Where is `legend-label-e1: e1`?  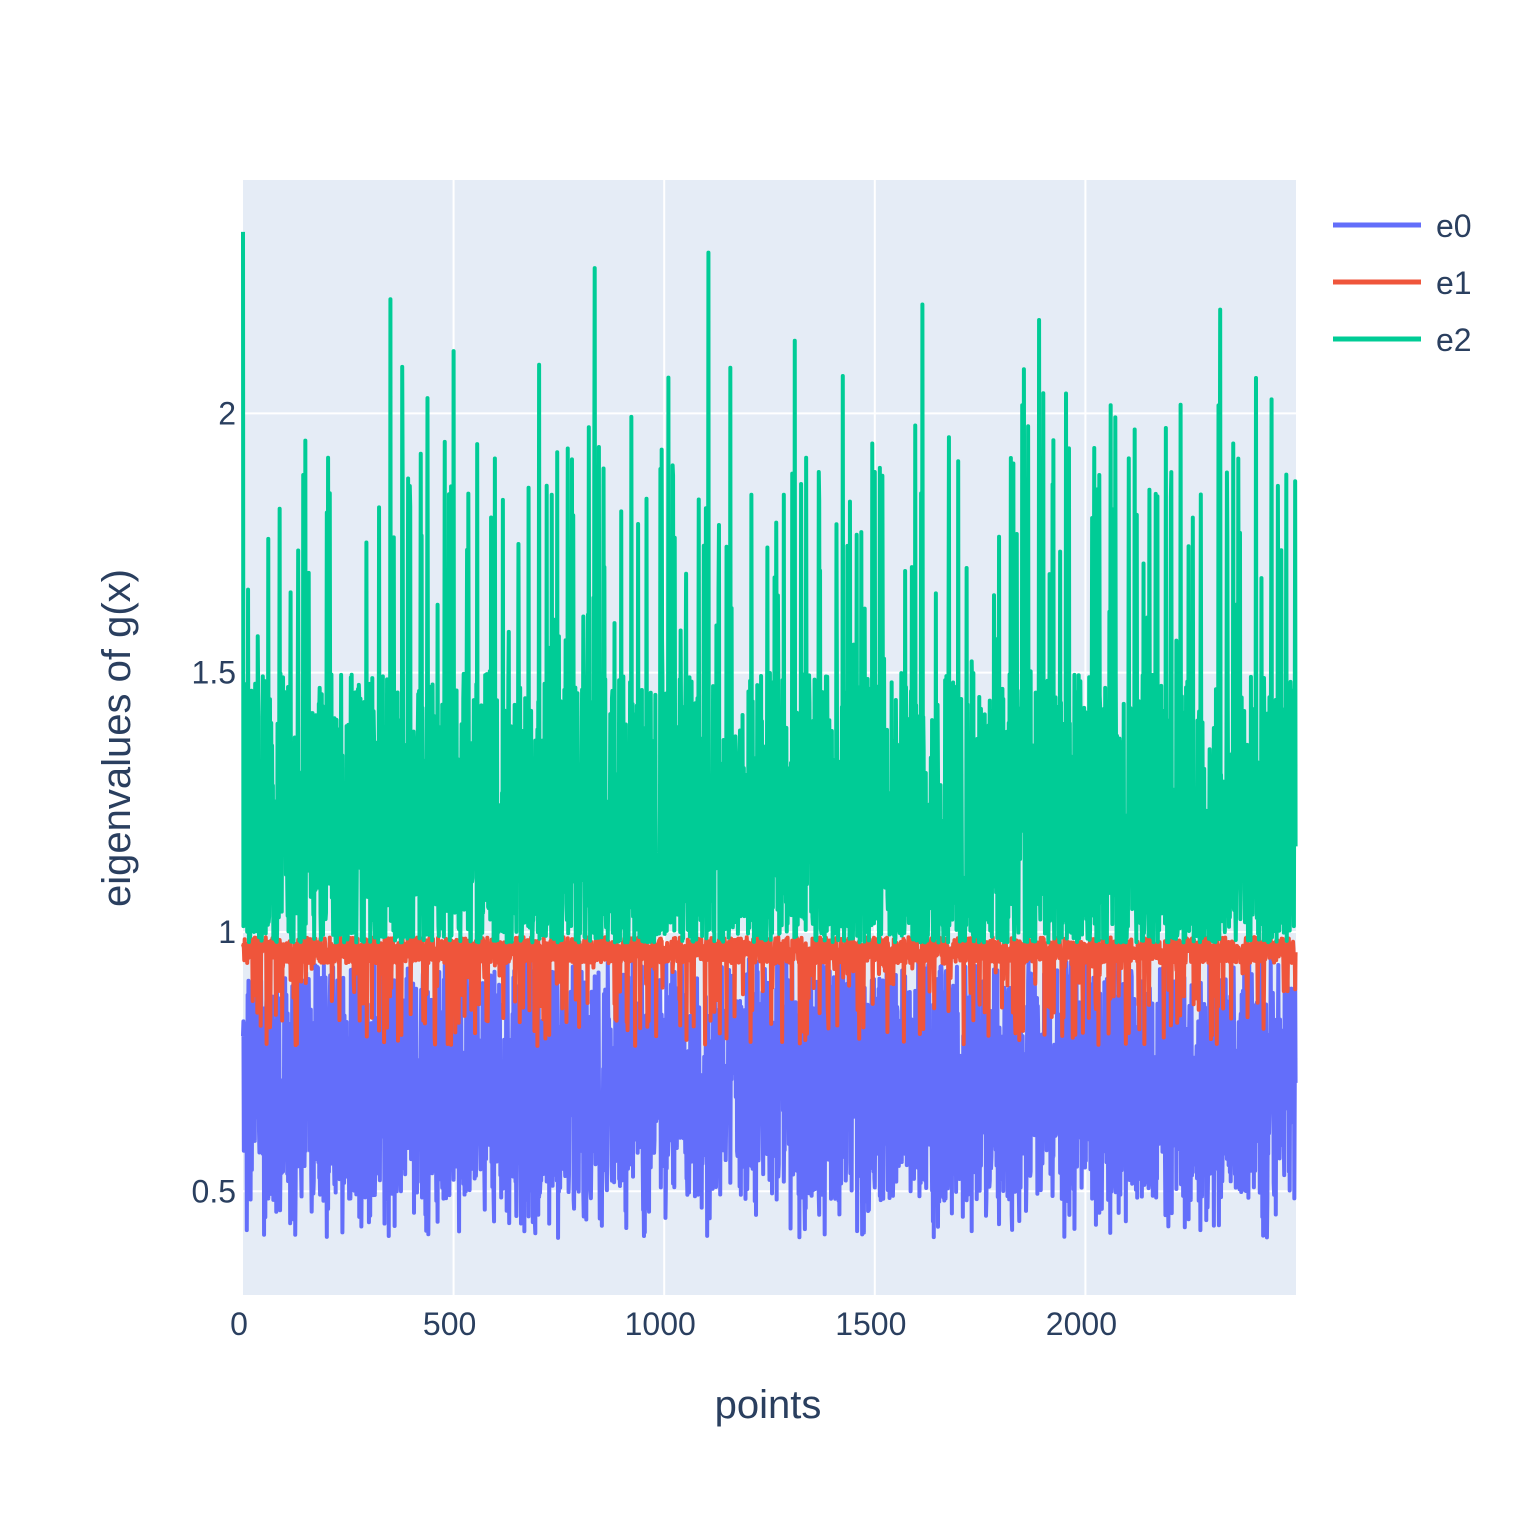
legend-label-e1: e1 is located at coordinates (1454, 283).